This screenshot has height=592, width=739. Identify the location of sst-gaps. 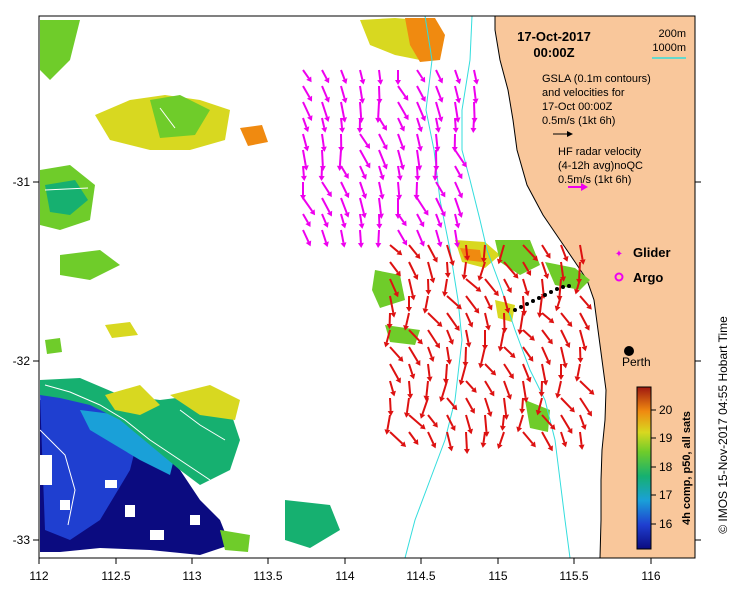
(120, 497).